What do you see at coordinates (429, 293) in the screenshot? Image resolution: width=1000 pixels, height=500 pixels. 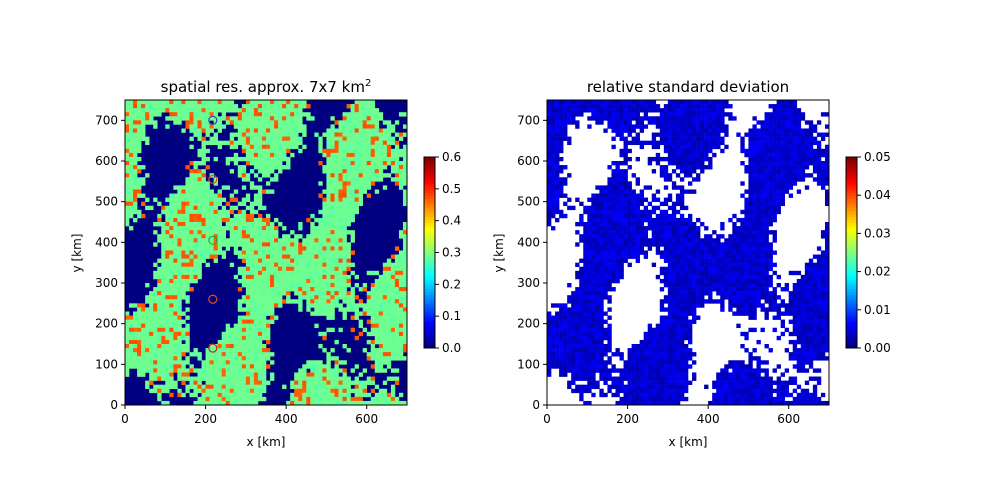 I see `colorbar-segment` at bounding box center [429, 293].